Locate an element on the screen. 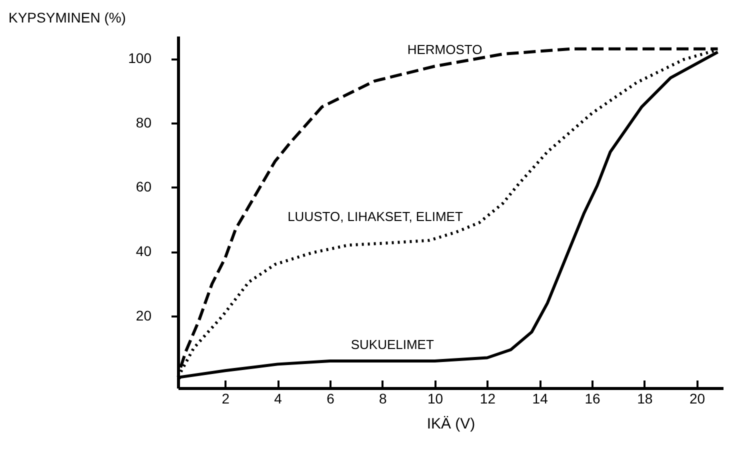 This screenshot has width=729, height=457. x-tick-label: 20 is located at coordinates (698, 398).